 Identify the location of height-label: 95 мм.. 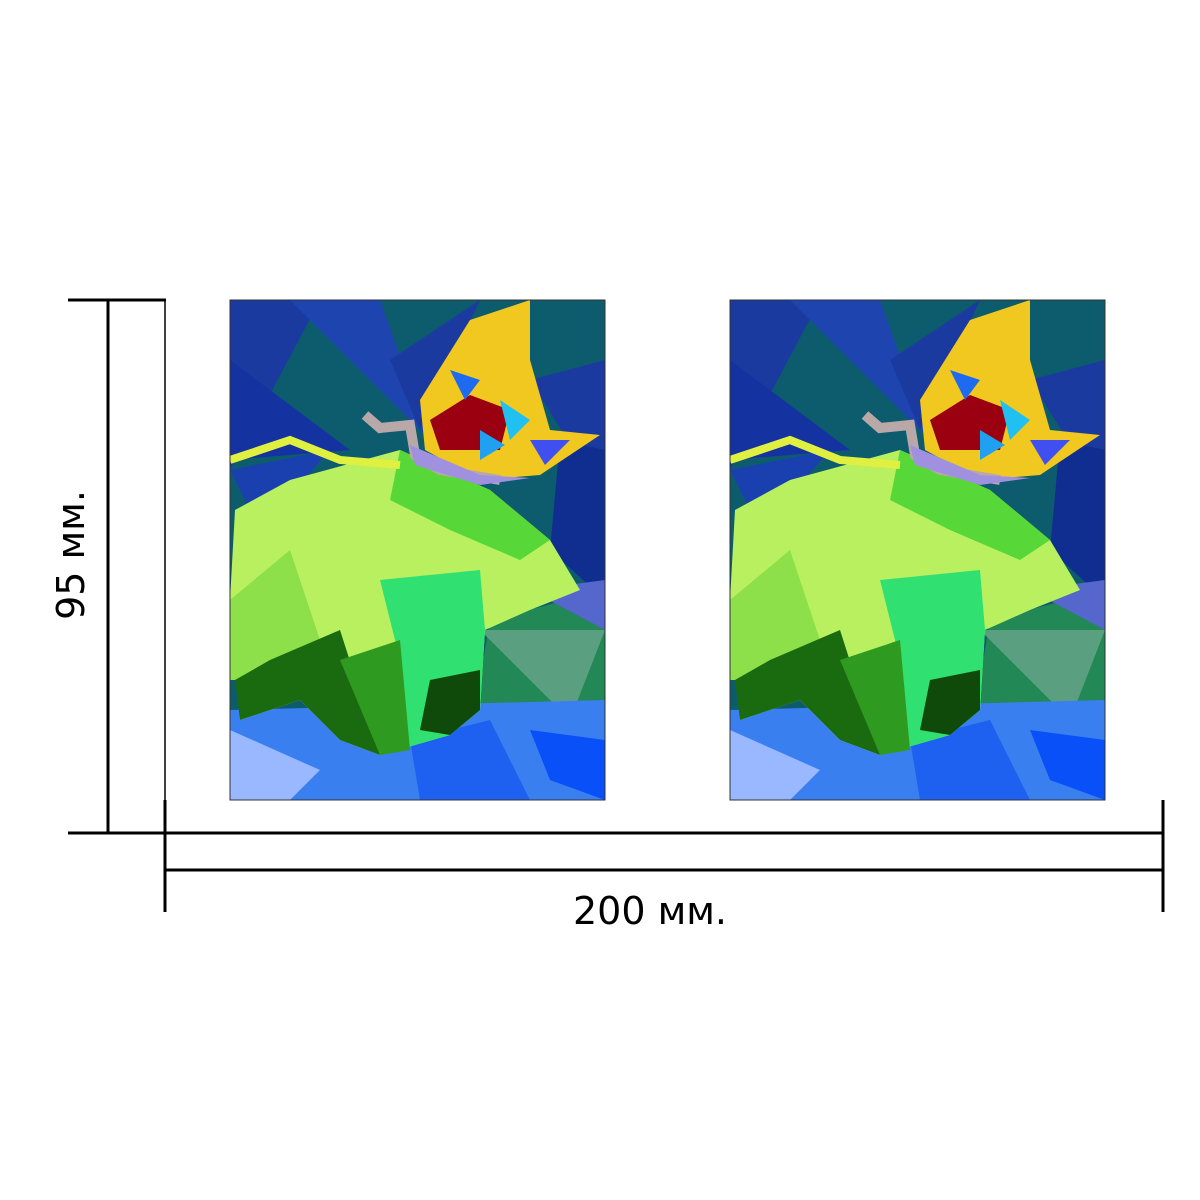
(71, 555).